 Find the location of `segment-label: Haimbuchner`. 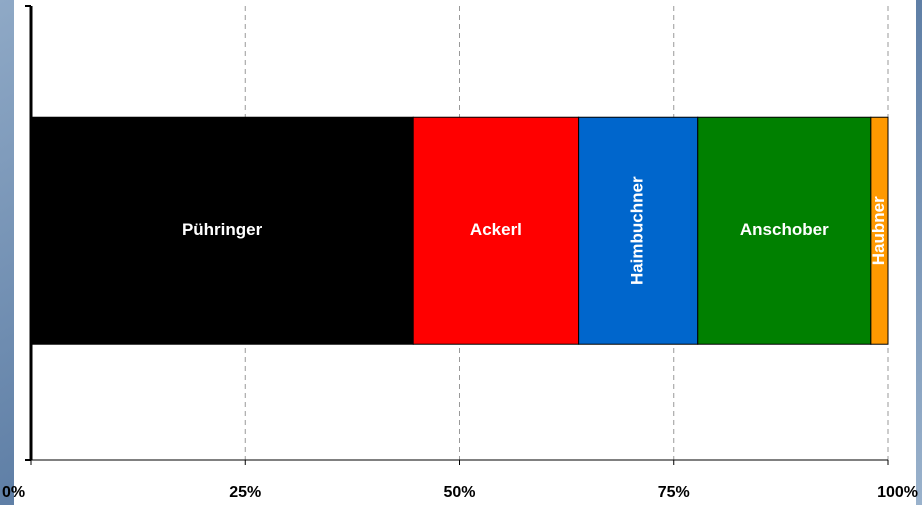

segment-label: Haimbuchner is located at coordinates (637, 230).